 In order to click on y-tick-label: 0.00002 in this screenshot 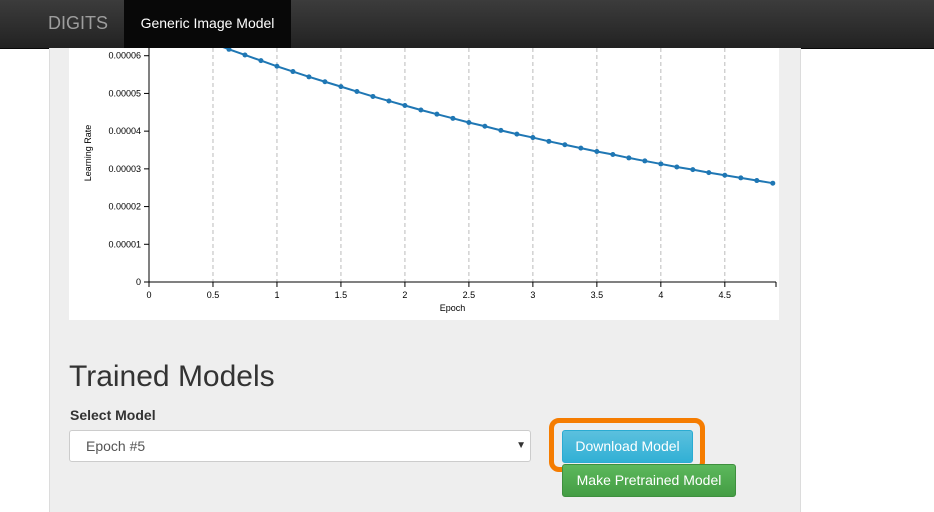, I will do `click(124, 207)`.